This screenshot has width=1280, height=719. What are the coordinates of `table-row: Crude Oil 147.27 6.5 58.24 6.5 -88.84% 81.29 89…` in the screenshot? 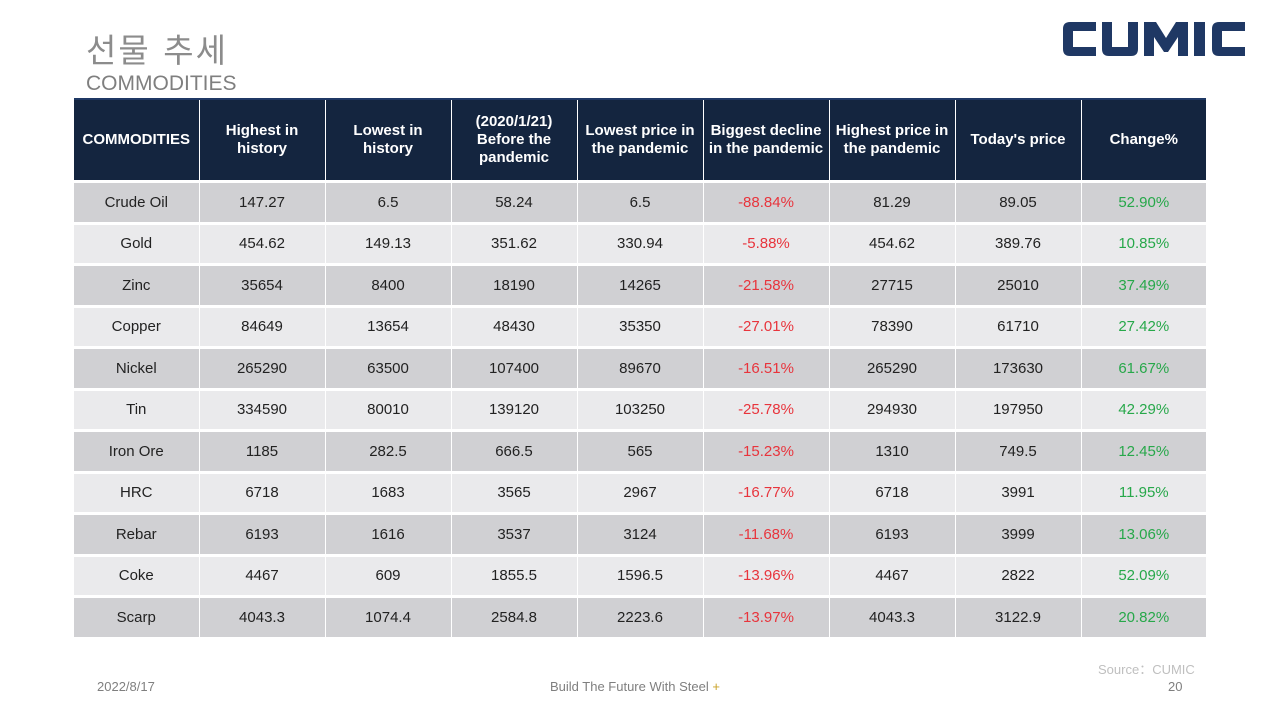 It's located at (640, 203).